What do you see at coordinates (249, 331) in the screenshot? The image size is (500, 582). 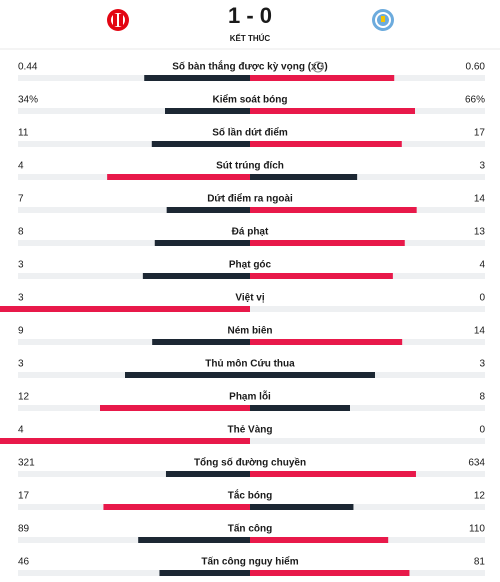 I see `stat-label: Ném biên` at bounding box center [249, 331].